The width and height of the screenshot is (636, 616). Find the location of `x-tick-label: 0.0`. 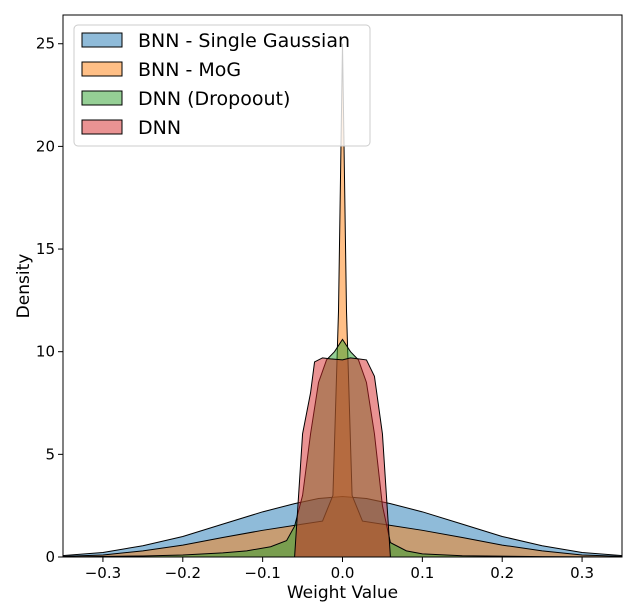

x-tick-label: 0.0 is located at coordinates (343, 573).